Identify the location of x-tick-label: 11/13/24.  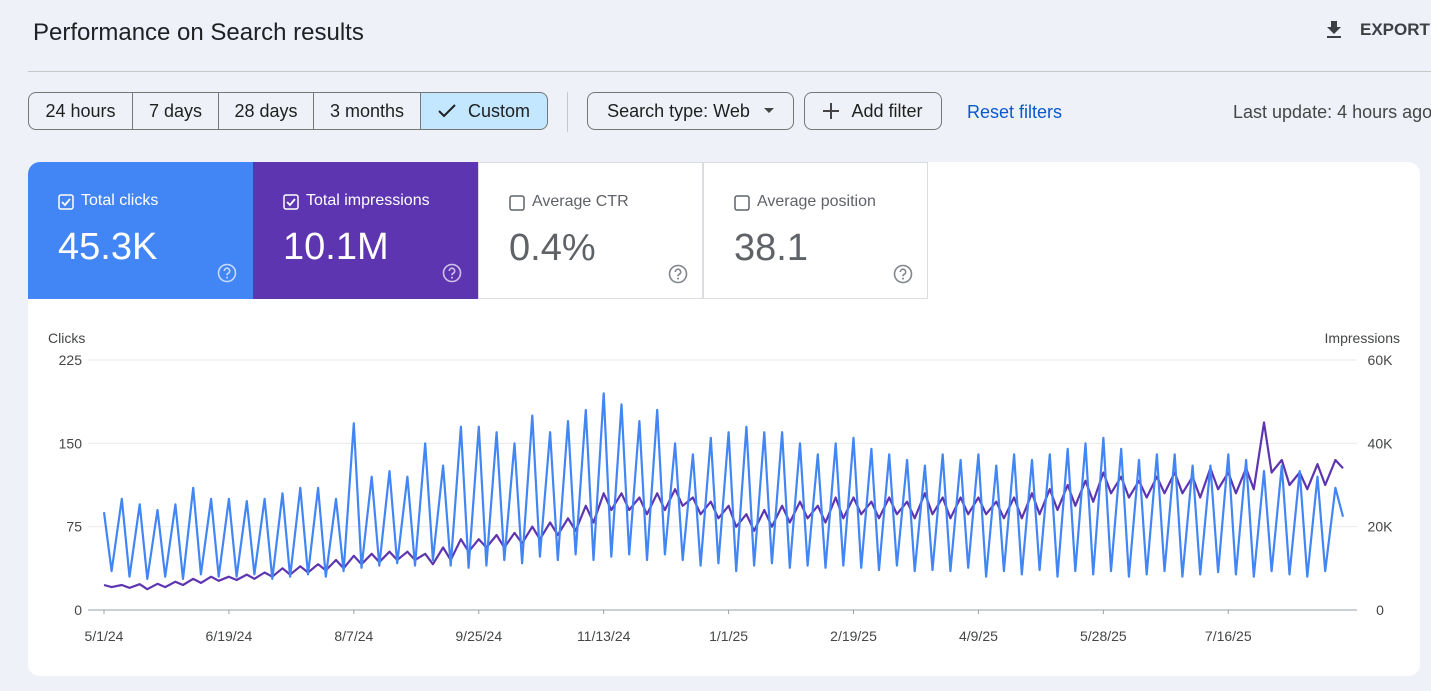
(604, 636).